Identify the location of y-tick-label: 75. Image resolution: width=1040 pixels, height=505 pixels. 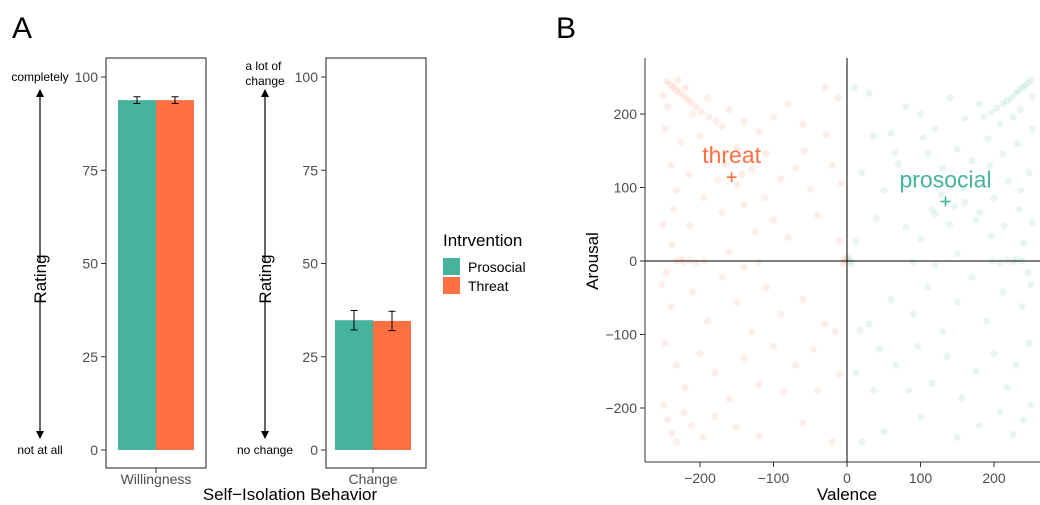
(310, 170).